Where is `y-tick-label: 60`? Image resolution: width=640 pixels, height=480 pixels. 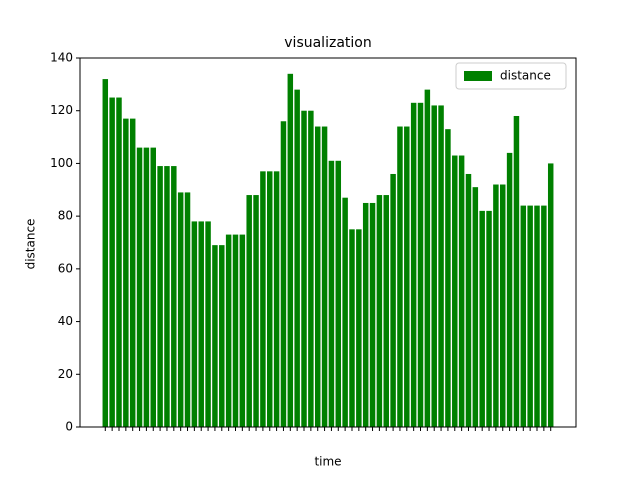
y-tick-label: 60 is located at coordinates (65, 268).